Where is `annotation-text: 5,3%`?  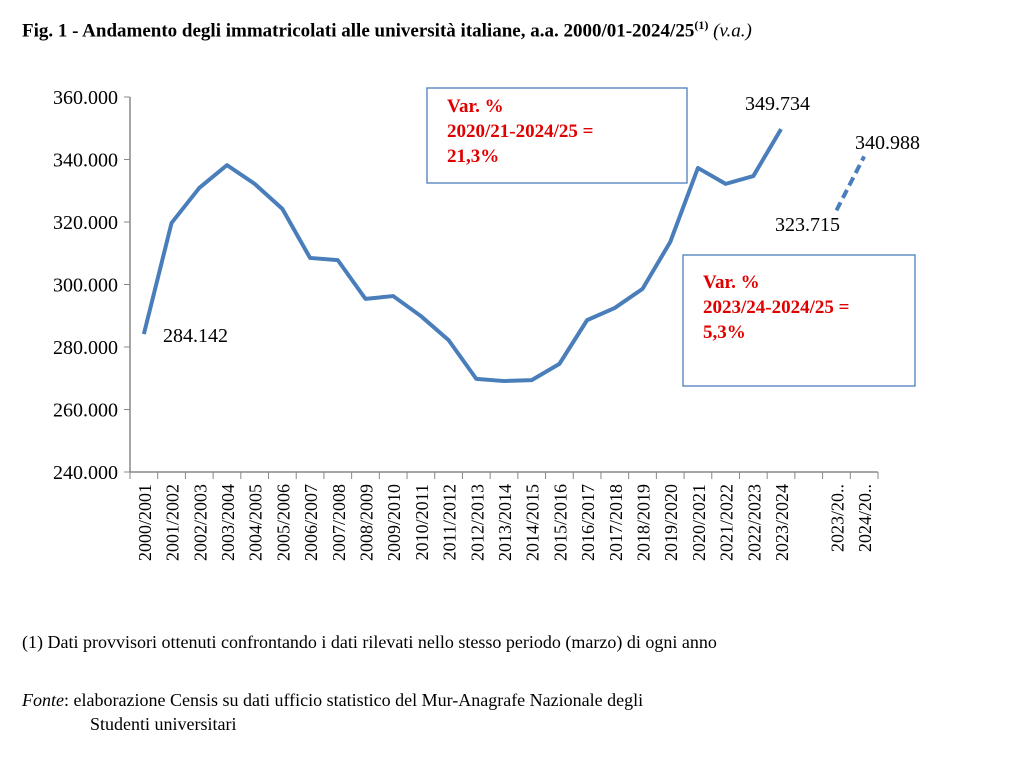
annotation-text: 5,3% is located at coordinates (724, 332).